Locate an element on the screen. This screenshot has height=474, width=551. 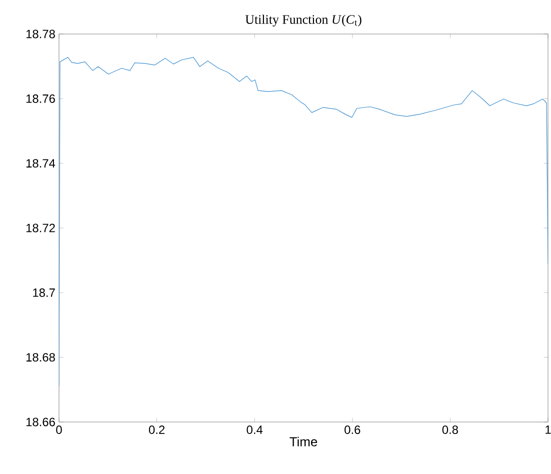
x-tick-label: 0.2 is located at coordinates (156, 430).